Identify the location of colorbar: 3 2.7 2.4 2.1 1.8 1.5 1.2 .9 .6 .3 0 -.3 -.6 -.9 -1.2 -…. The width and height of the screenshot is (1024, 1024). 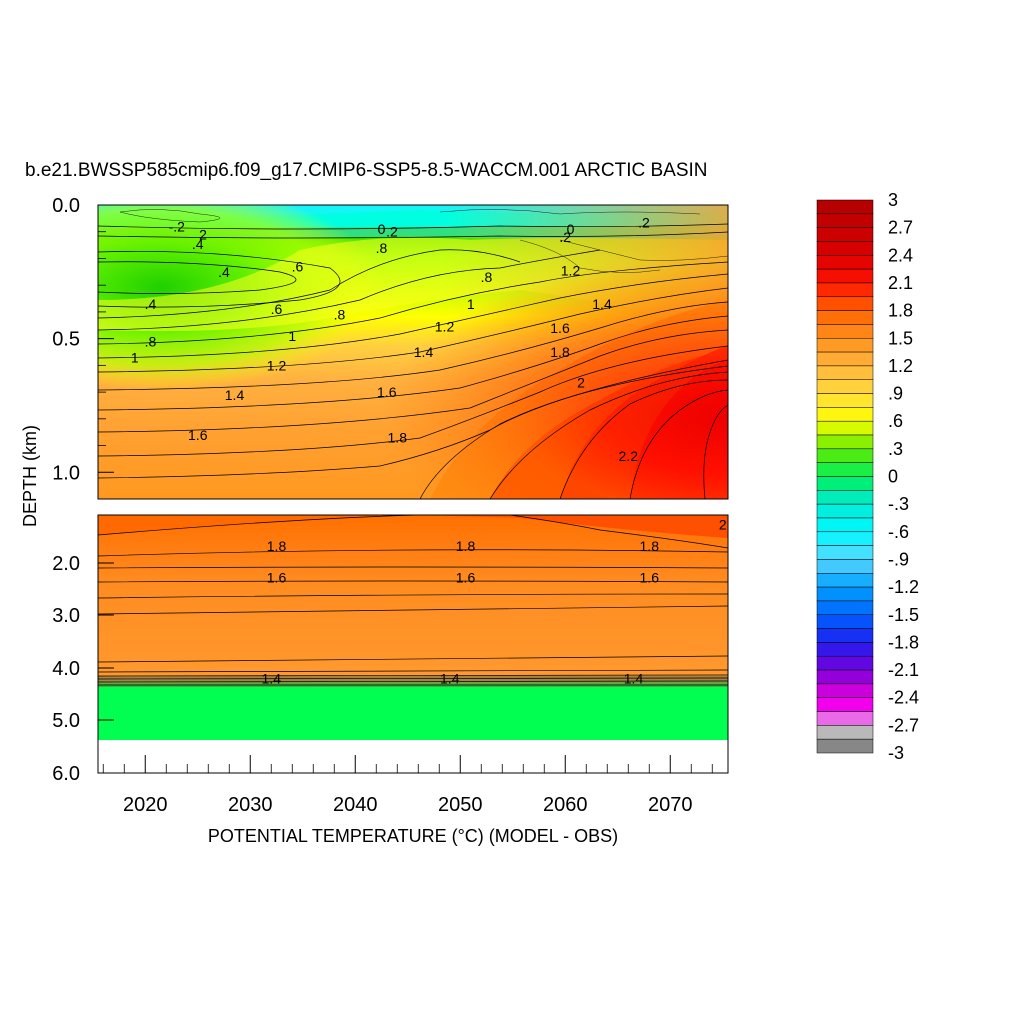
(867, 476).